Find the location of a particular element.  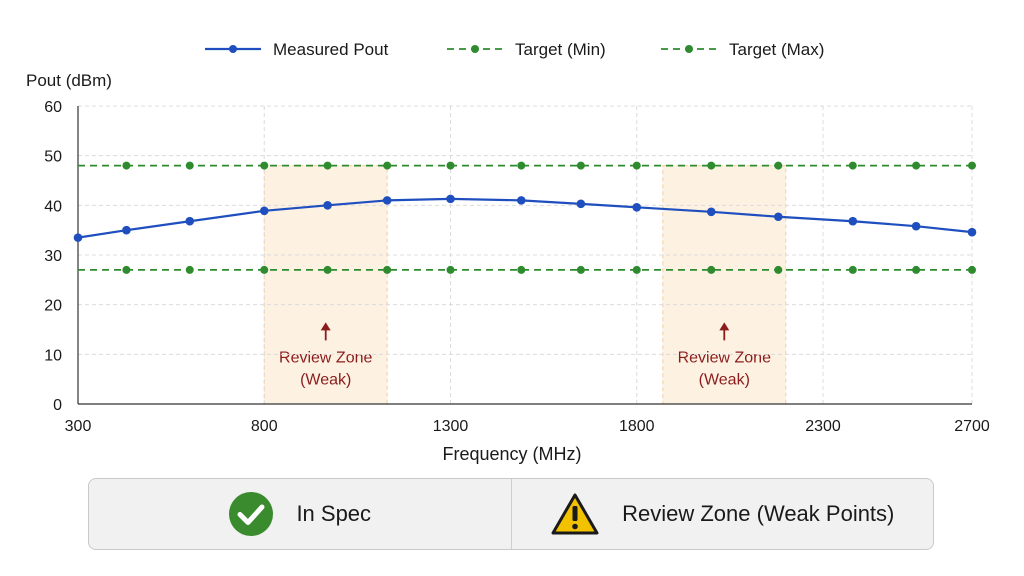

legend-label-2: Target (Min) is located at coordinates (560, 49).